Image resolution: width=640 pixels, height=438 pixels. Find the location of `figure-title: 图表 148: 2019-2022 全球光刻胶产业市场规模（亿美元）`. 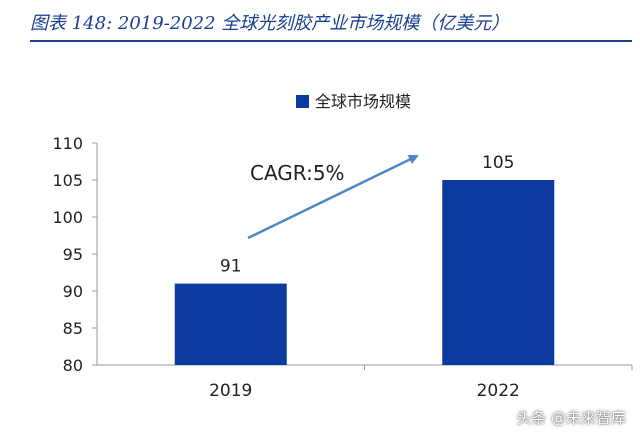

figure-title: 图表 148: 2019-2022 全球光刻胶产业市场规模（亿美元） is located at coordinates (270, 23).